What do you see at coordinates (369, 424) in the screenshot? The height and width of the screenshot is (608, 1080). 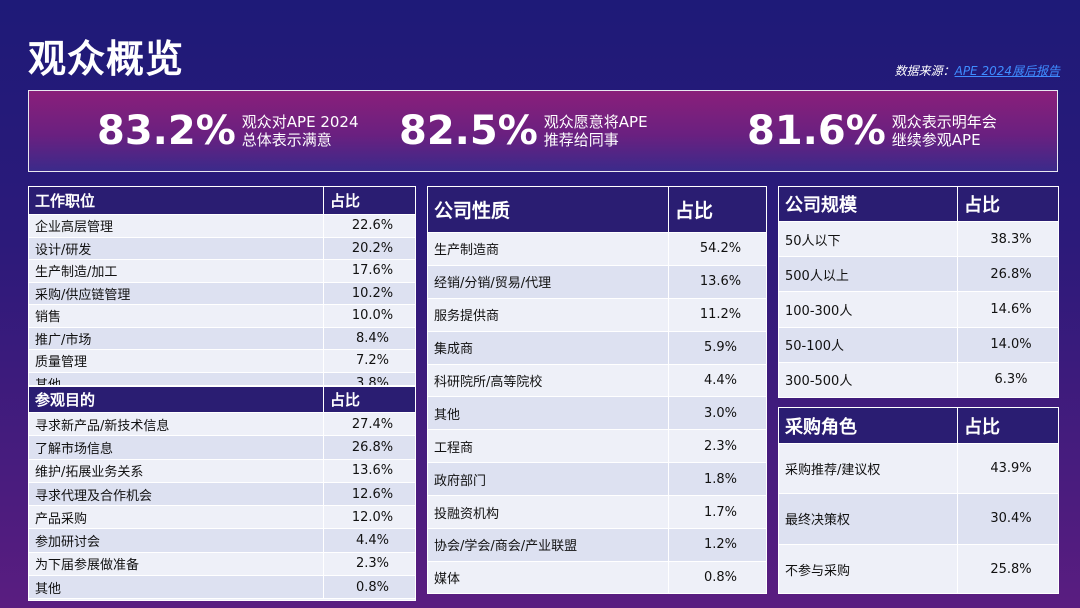 I see `cell-value: 27.4%` at bounding box center [369, 424].